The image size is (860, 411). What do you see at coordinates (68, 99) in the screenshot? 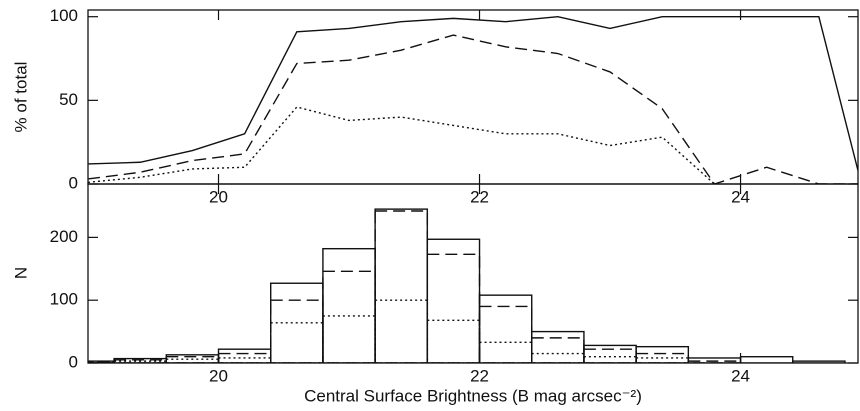
I see `y-tick-label: 50` at bounding box center [68, 99].